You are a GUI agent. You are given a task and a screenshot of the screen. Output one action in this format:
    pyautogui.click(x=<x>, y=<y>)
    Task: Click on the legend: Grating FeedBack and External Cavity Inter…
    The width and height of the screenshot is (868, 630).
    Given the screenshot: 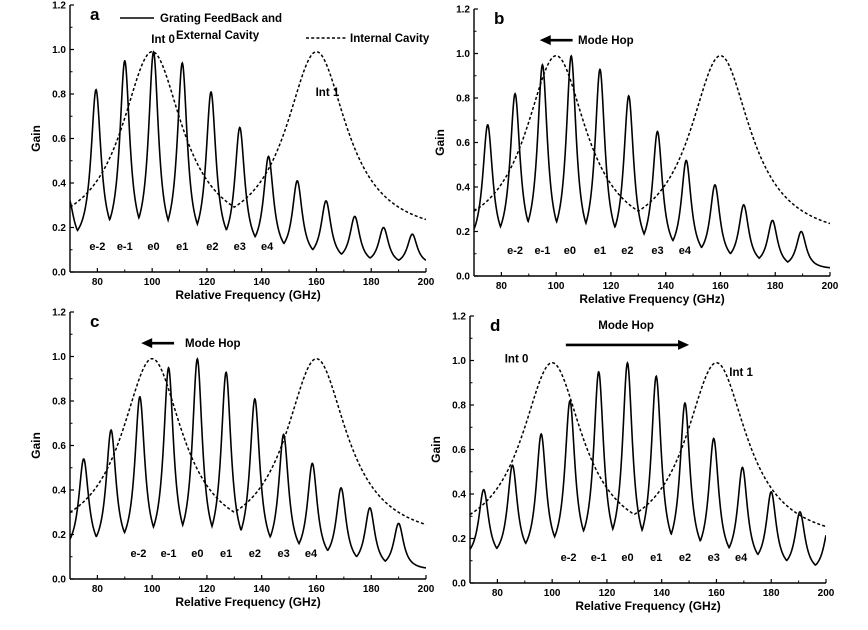 What is the action you would take?
    pyautogui.click(x=275, y=29)
    